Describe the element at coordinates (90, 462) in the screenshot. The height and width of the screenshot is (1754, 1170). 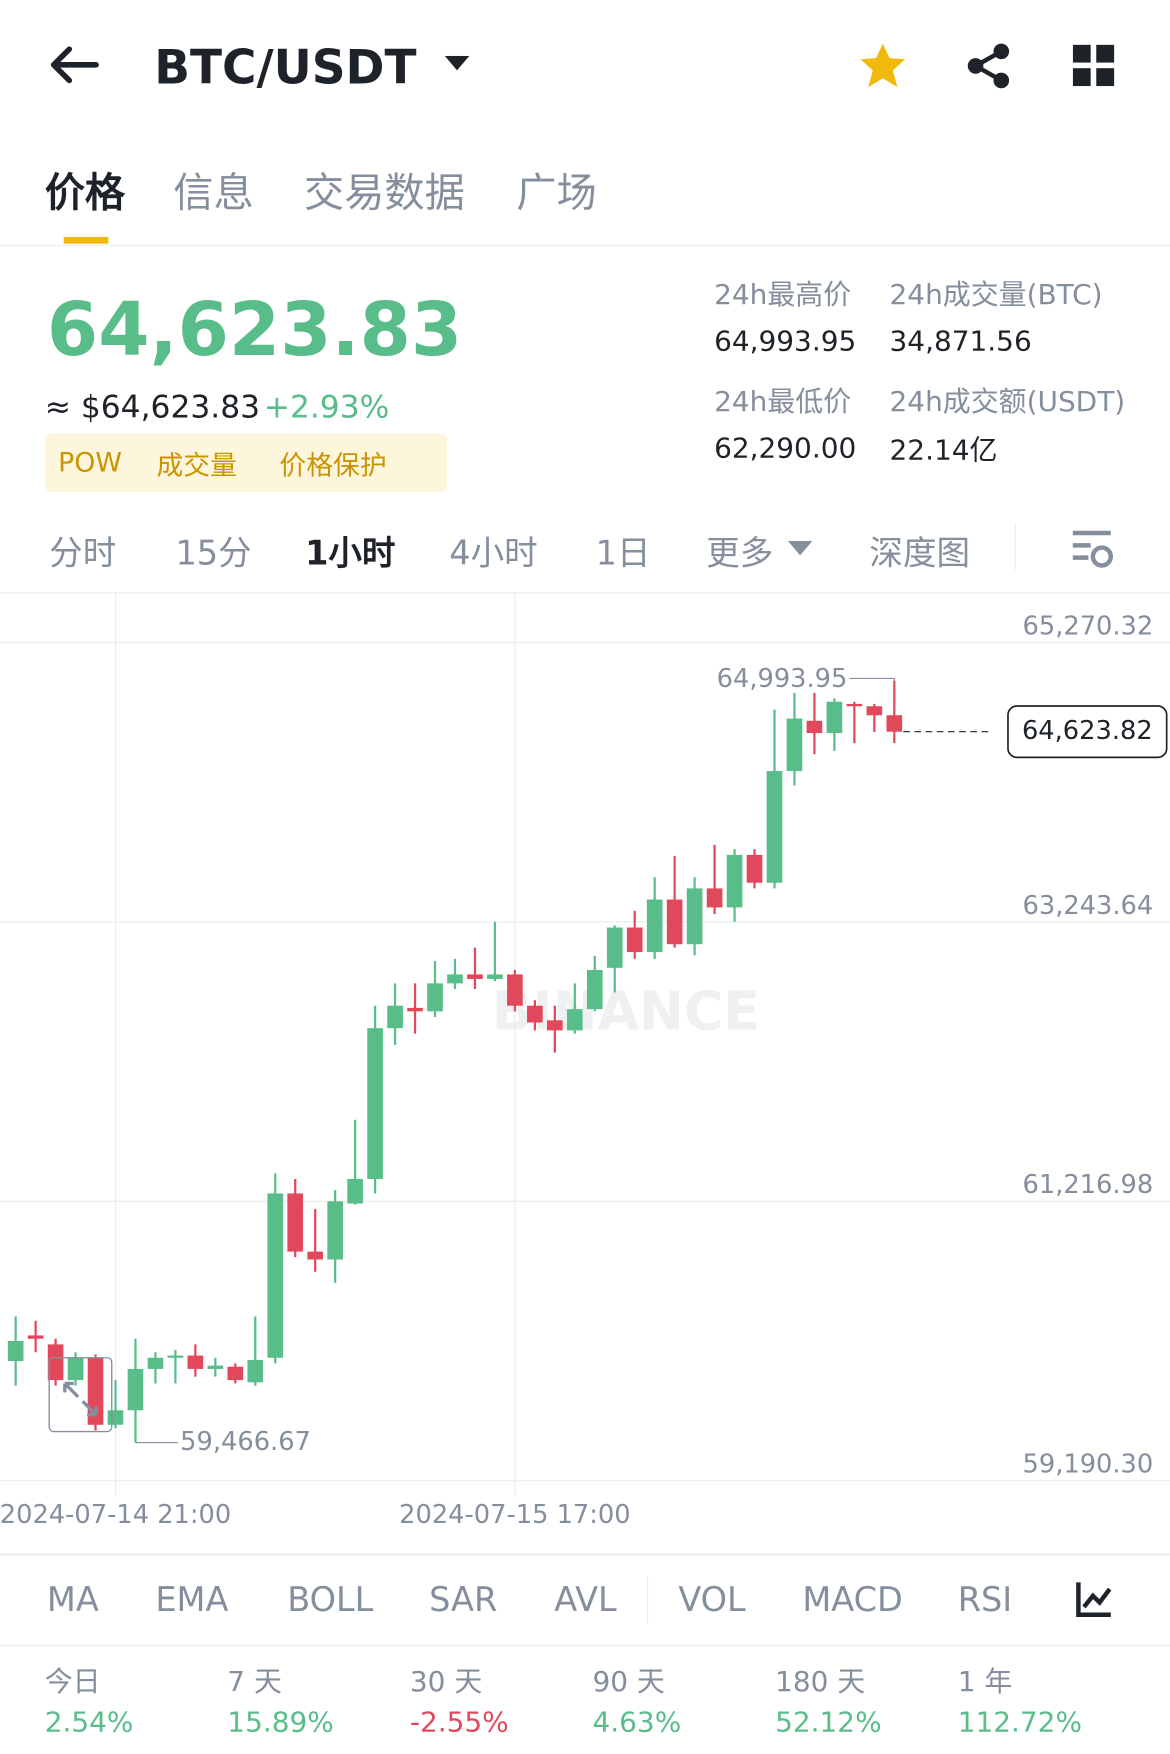
I see `tag: POW` at that location.